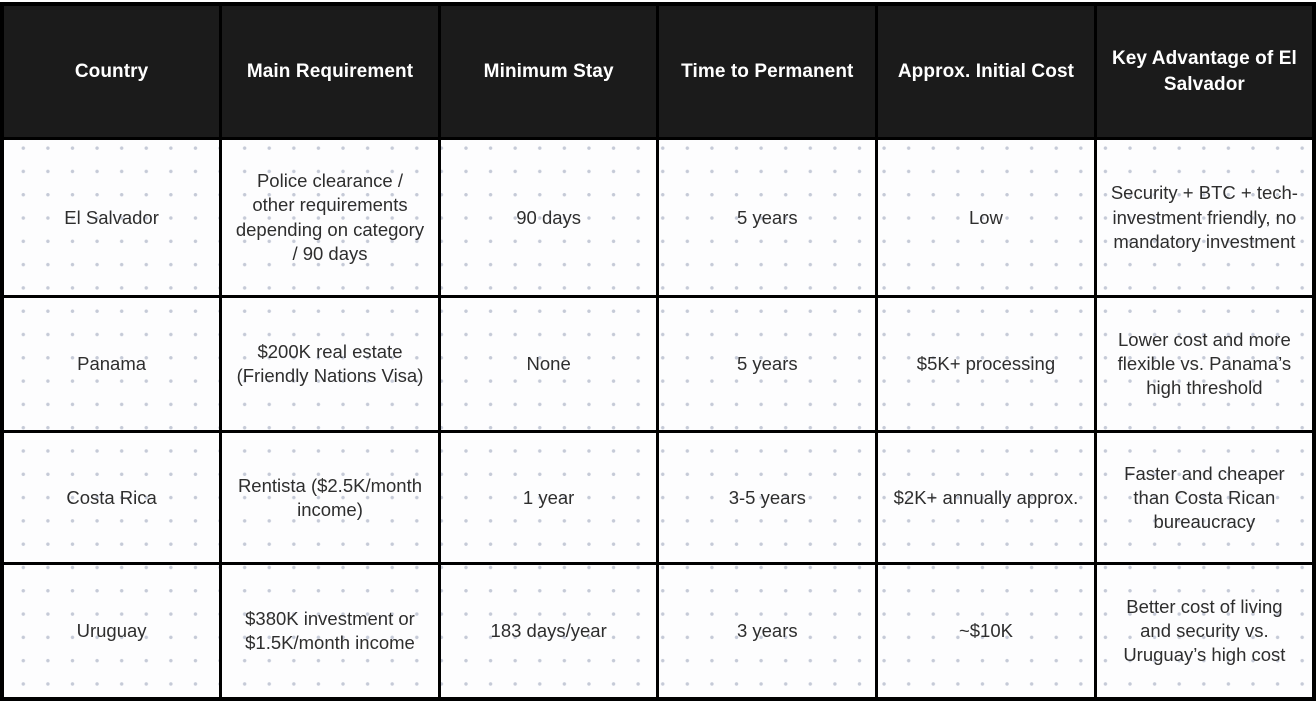 This screenshot has width=1316, height=704. I want to click on cell-approx-initial-cost: $5K+ processing, so click(986, 364).